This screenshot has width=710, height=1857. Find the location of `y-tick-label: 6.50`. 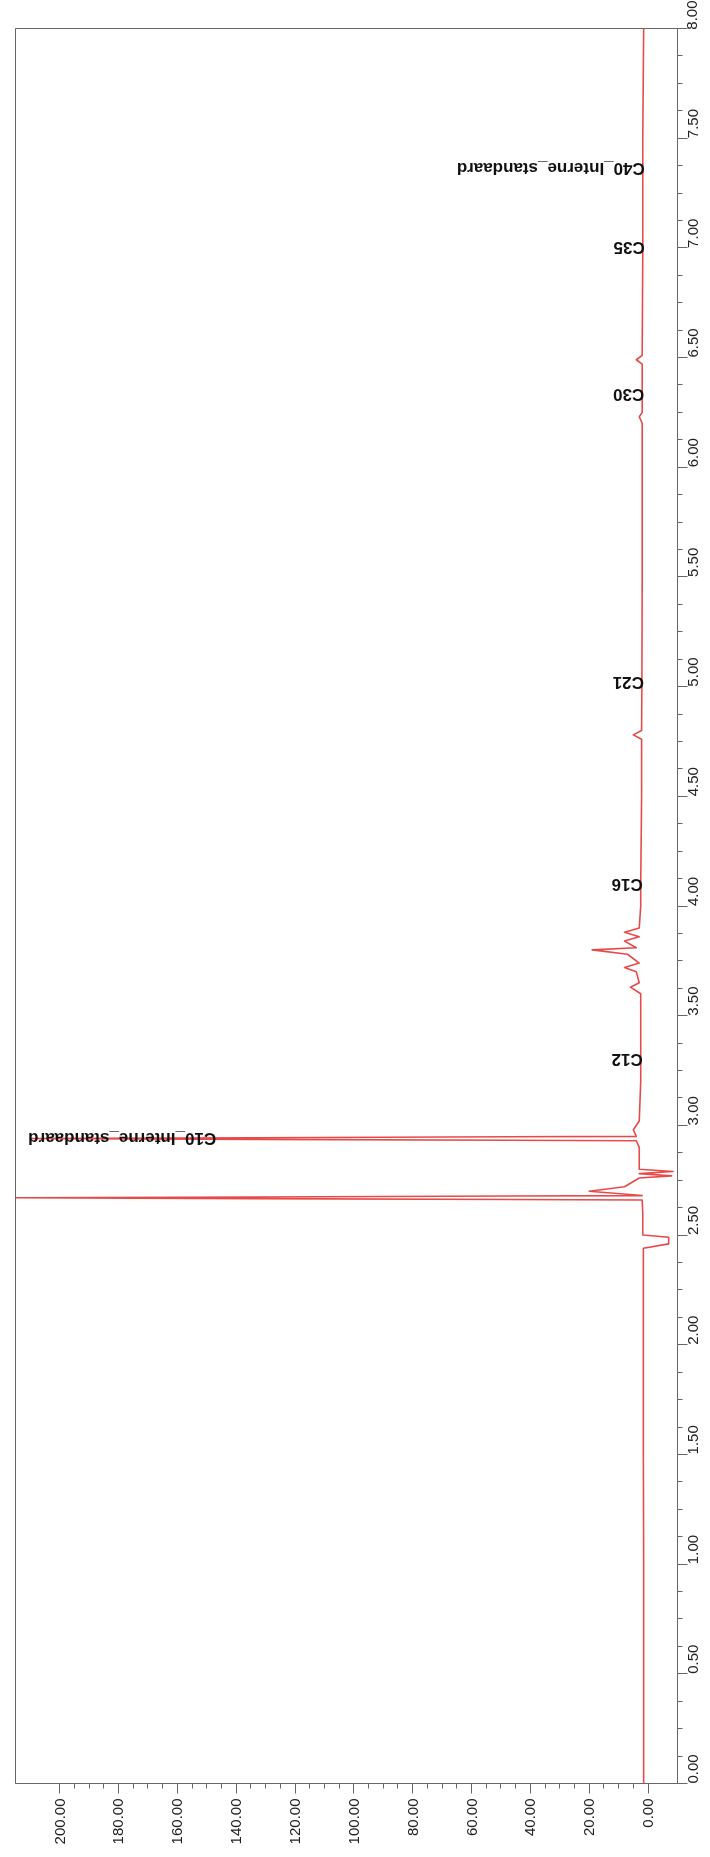

y-tick-label: 6.50 is located at coordinates (692, 343).